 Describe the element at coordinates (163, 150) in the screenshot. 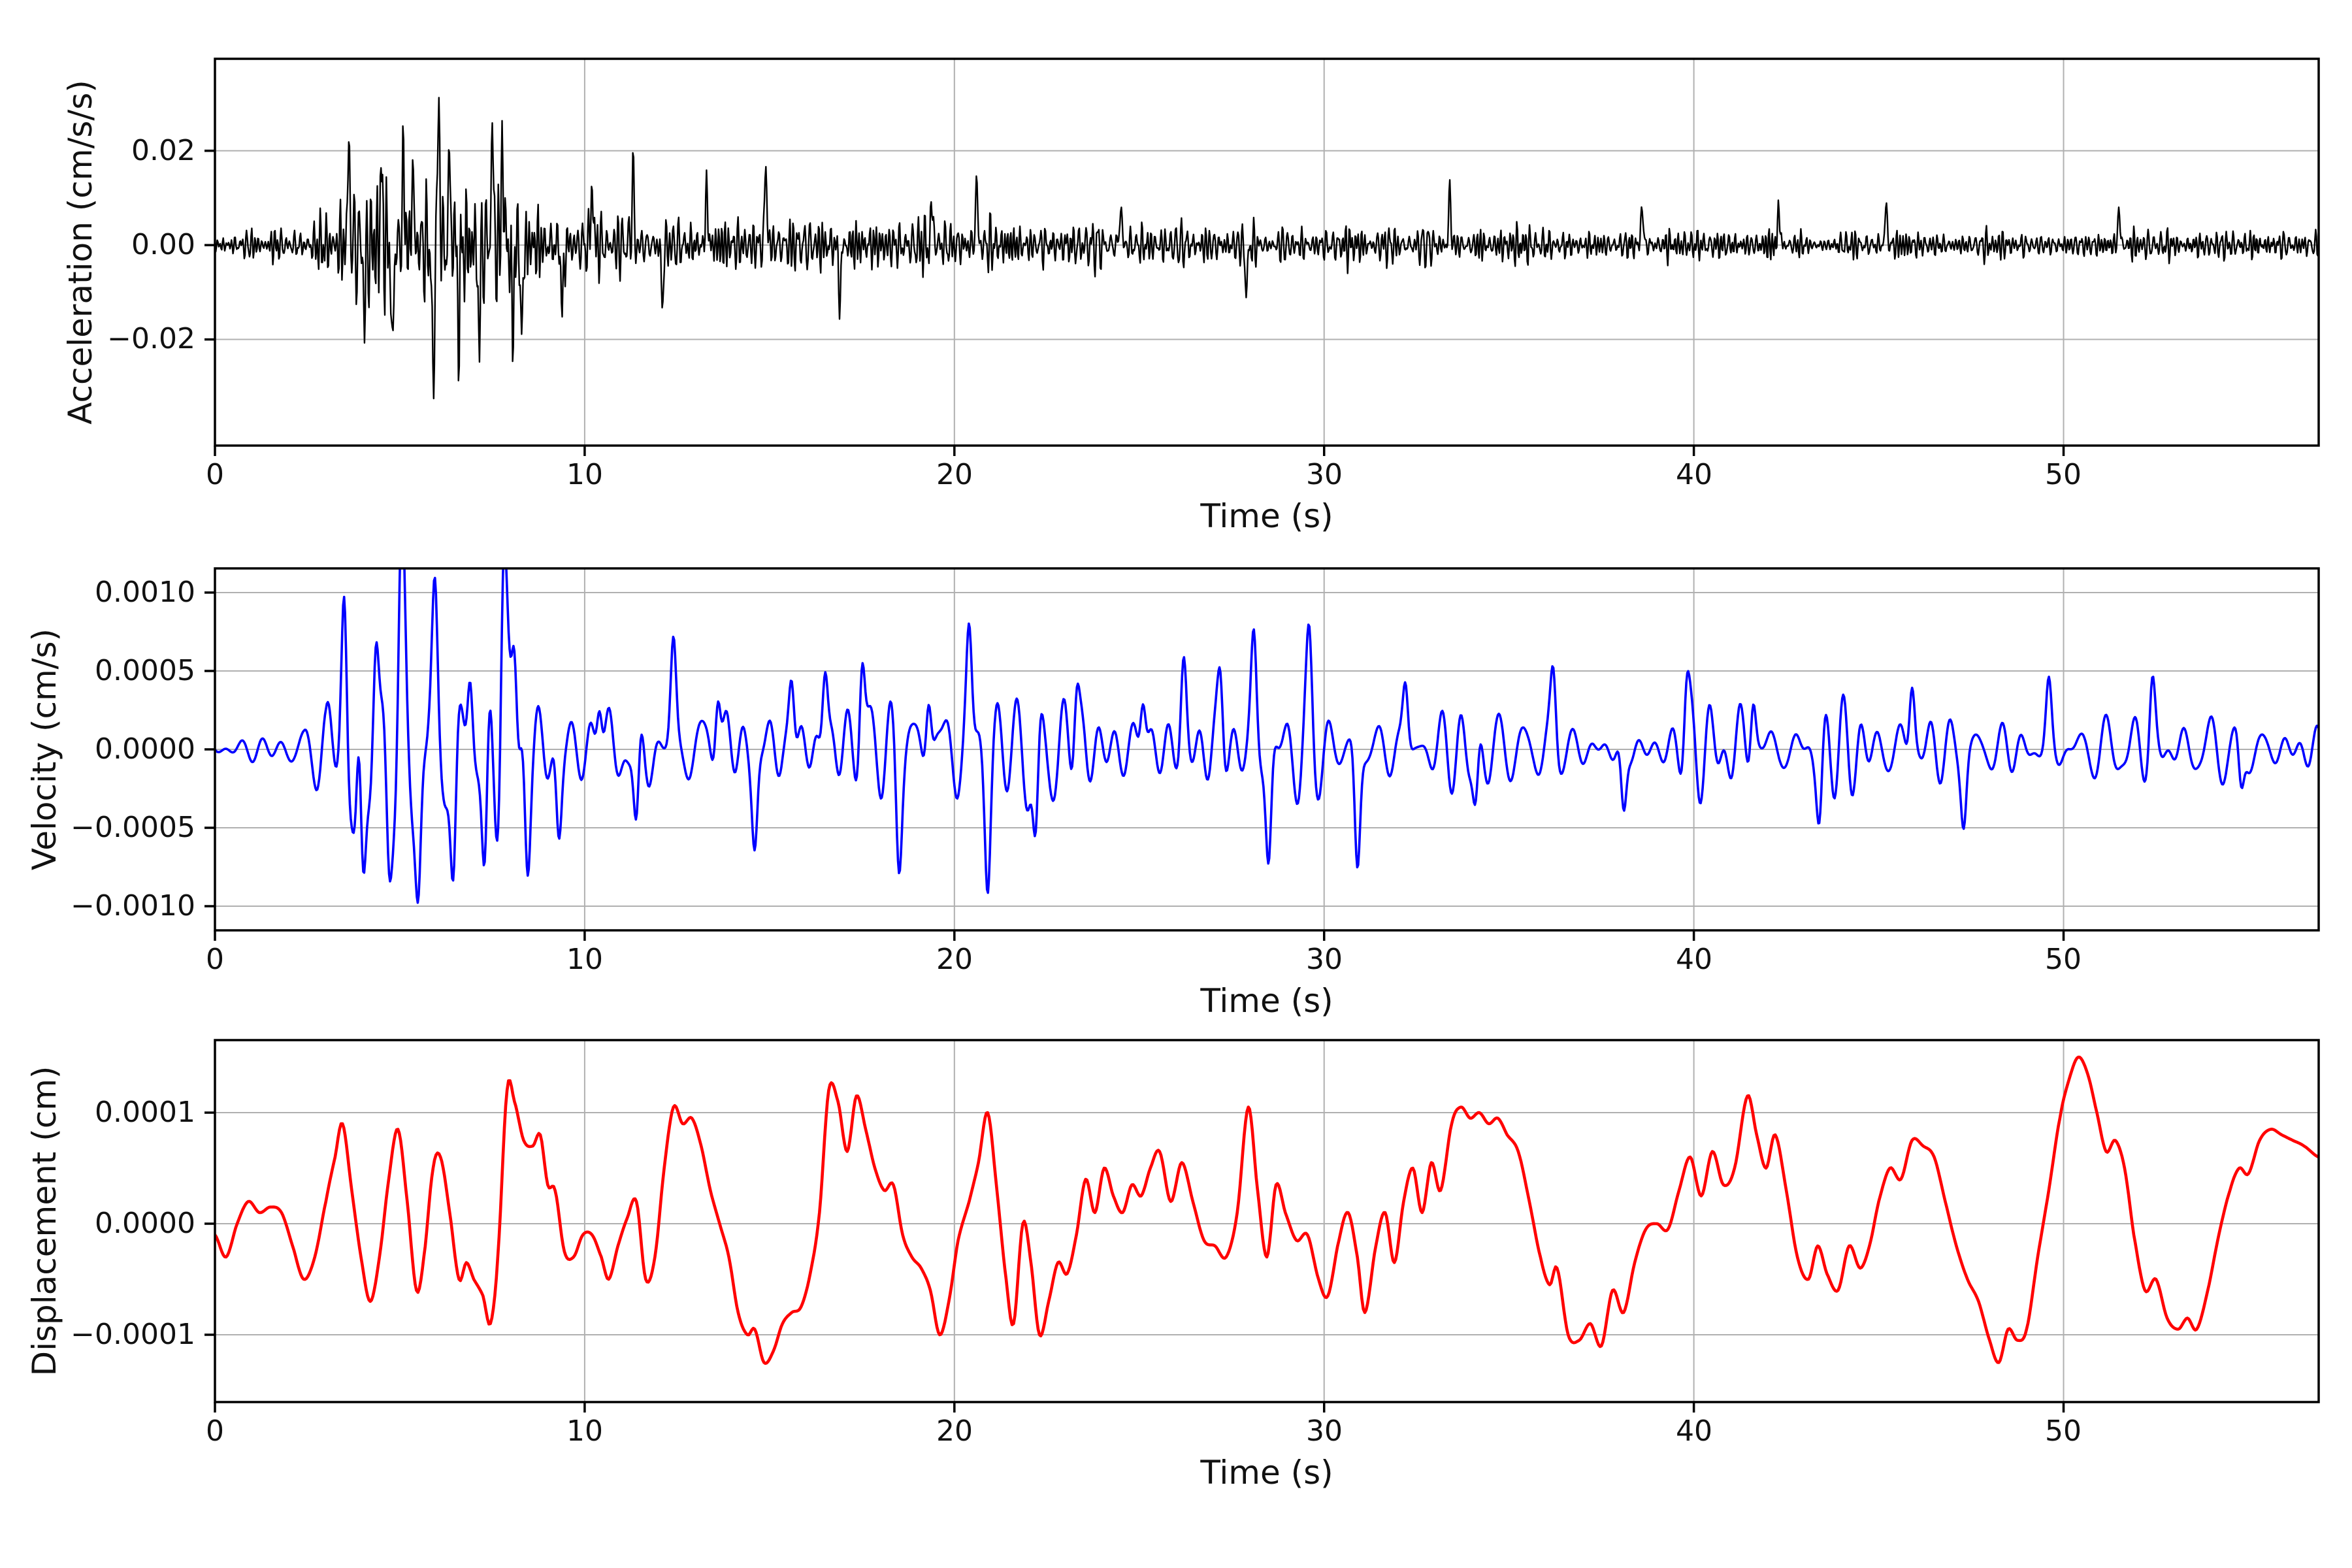

I see `y-tick-label: 0.02` at that location.